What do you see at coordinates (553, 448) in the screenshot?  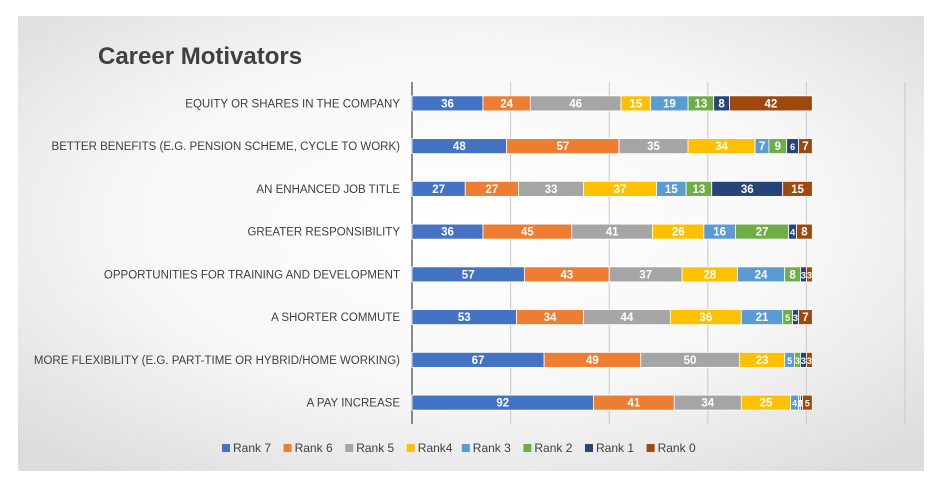 I see `legend-label: Rank 2` at bounding box center [553, 448].